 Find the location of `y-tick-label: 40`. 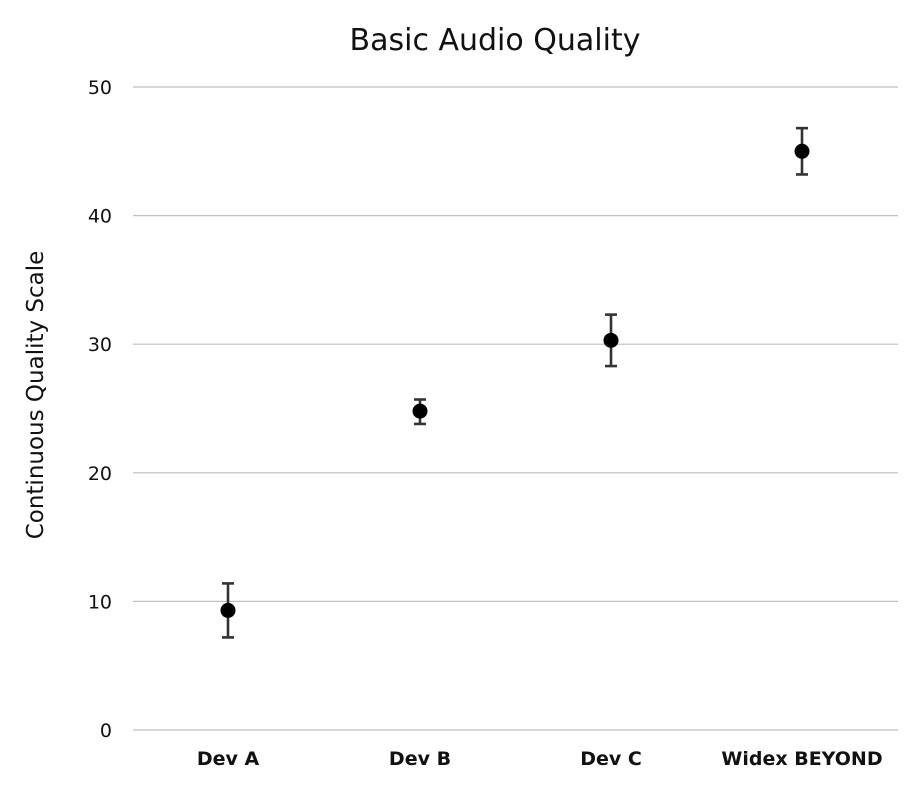

y-tick-label: 40 is located at coordinates (100, 217).